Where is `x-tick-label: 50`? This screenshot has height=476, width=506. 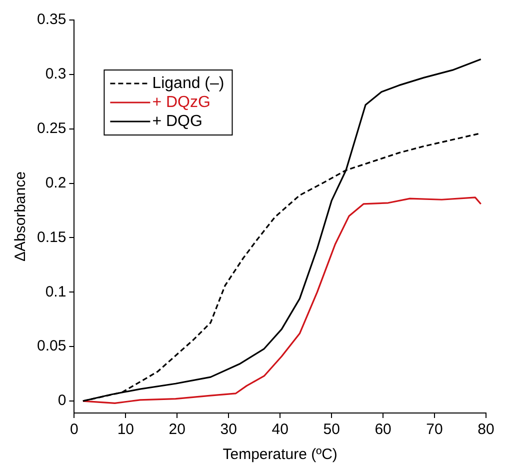 x-tick-label: 50 is located at coordinates (331, 429).